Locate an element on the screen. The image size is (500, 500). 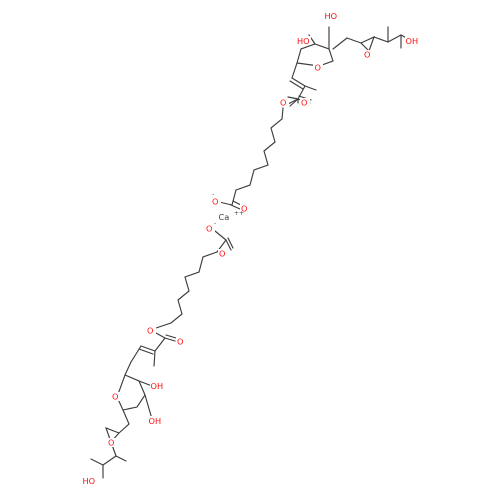
upper-monate-chain is located at coordinates (314, 118).